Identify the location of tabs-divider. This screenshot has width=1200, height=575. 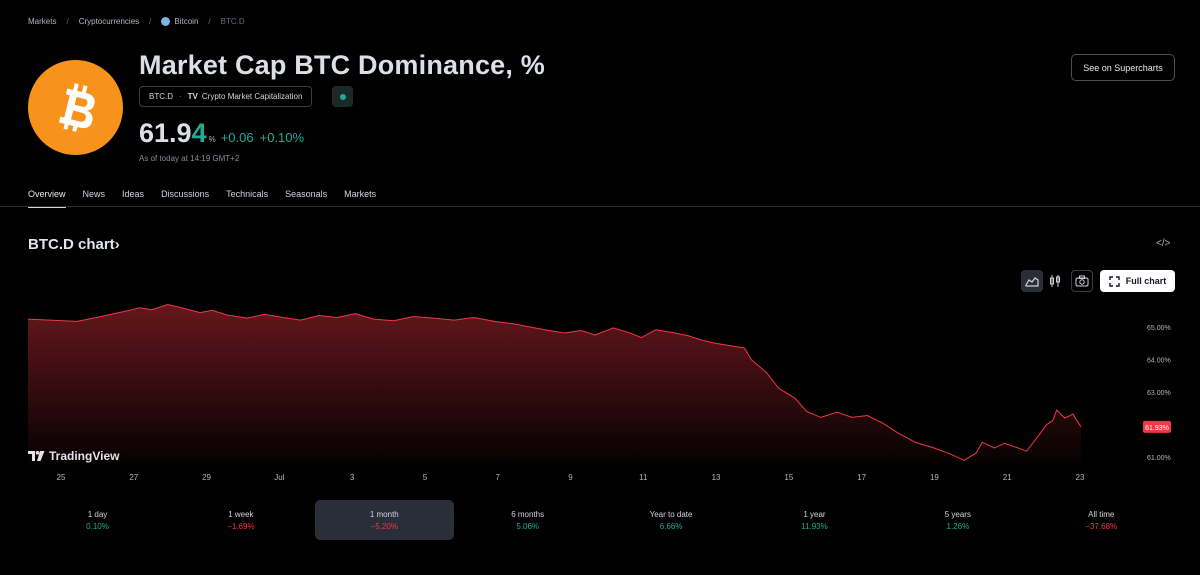
(600, 206).